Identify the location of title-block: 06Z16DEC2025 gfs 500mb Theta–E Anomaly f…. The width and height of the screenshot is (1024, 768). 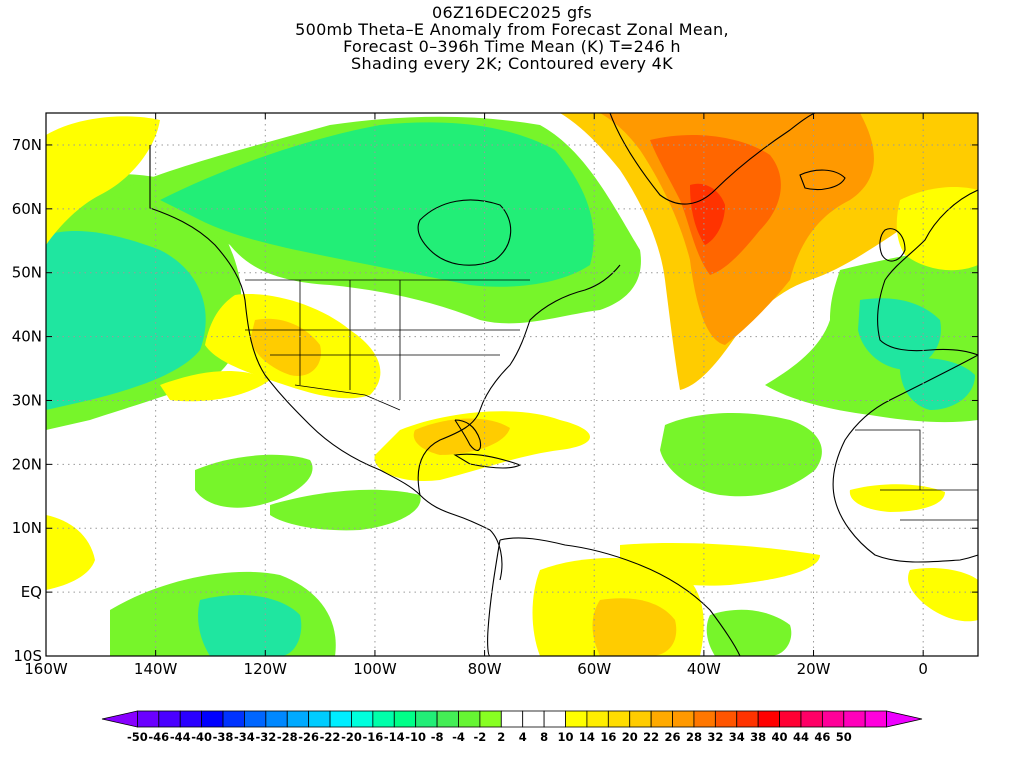
(512, 38).